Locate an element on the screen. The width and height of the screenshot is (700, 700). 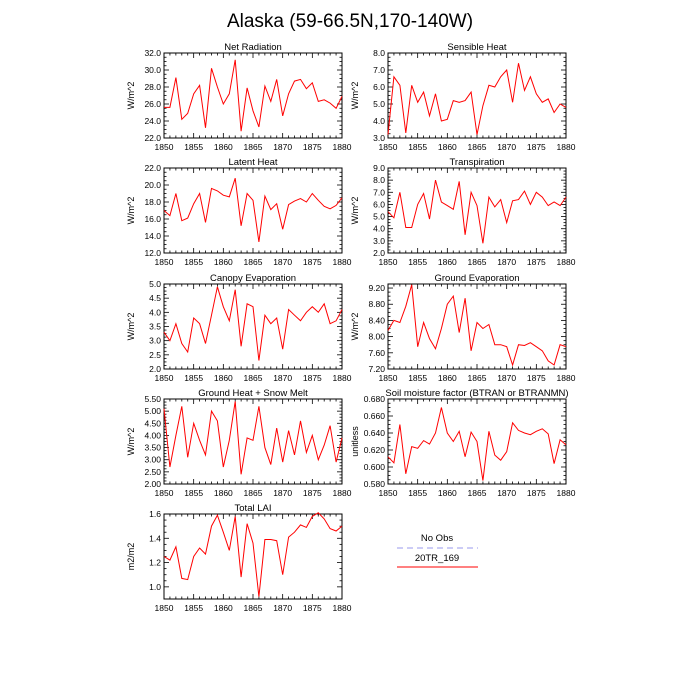
y-tick-label: 14.0 is located at coordinates (152, 236).